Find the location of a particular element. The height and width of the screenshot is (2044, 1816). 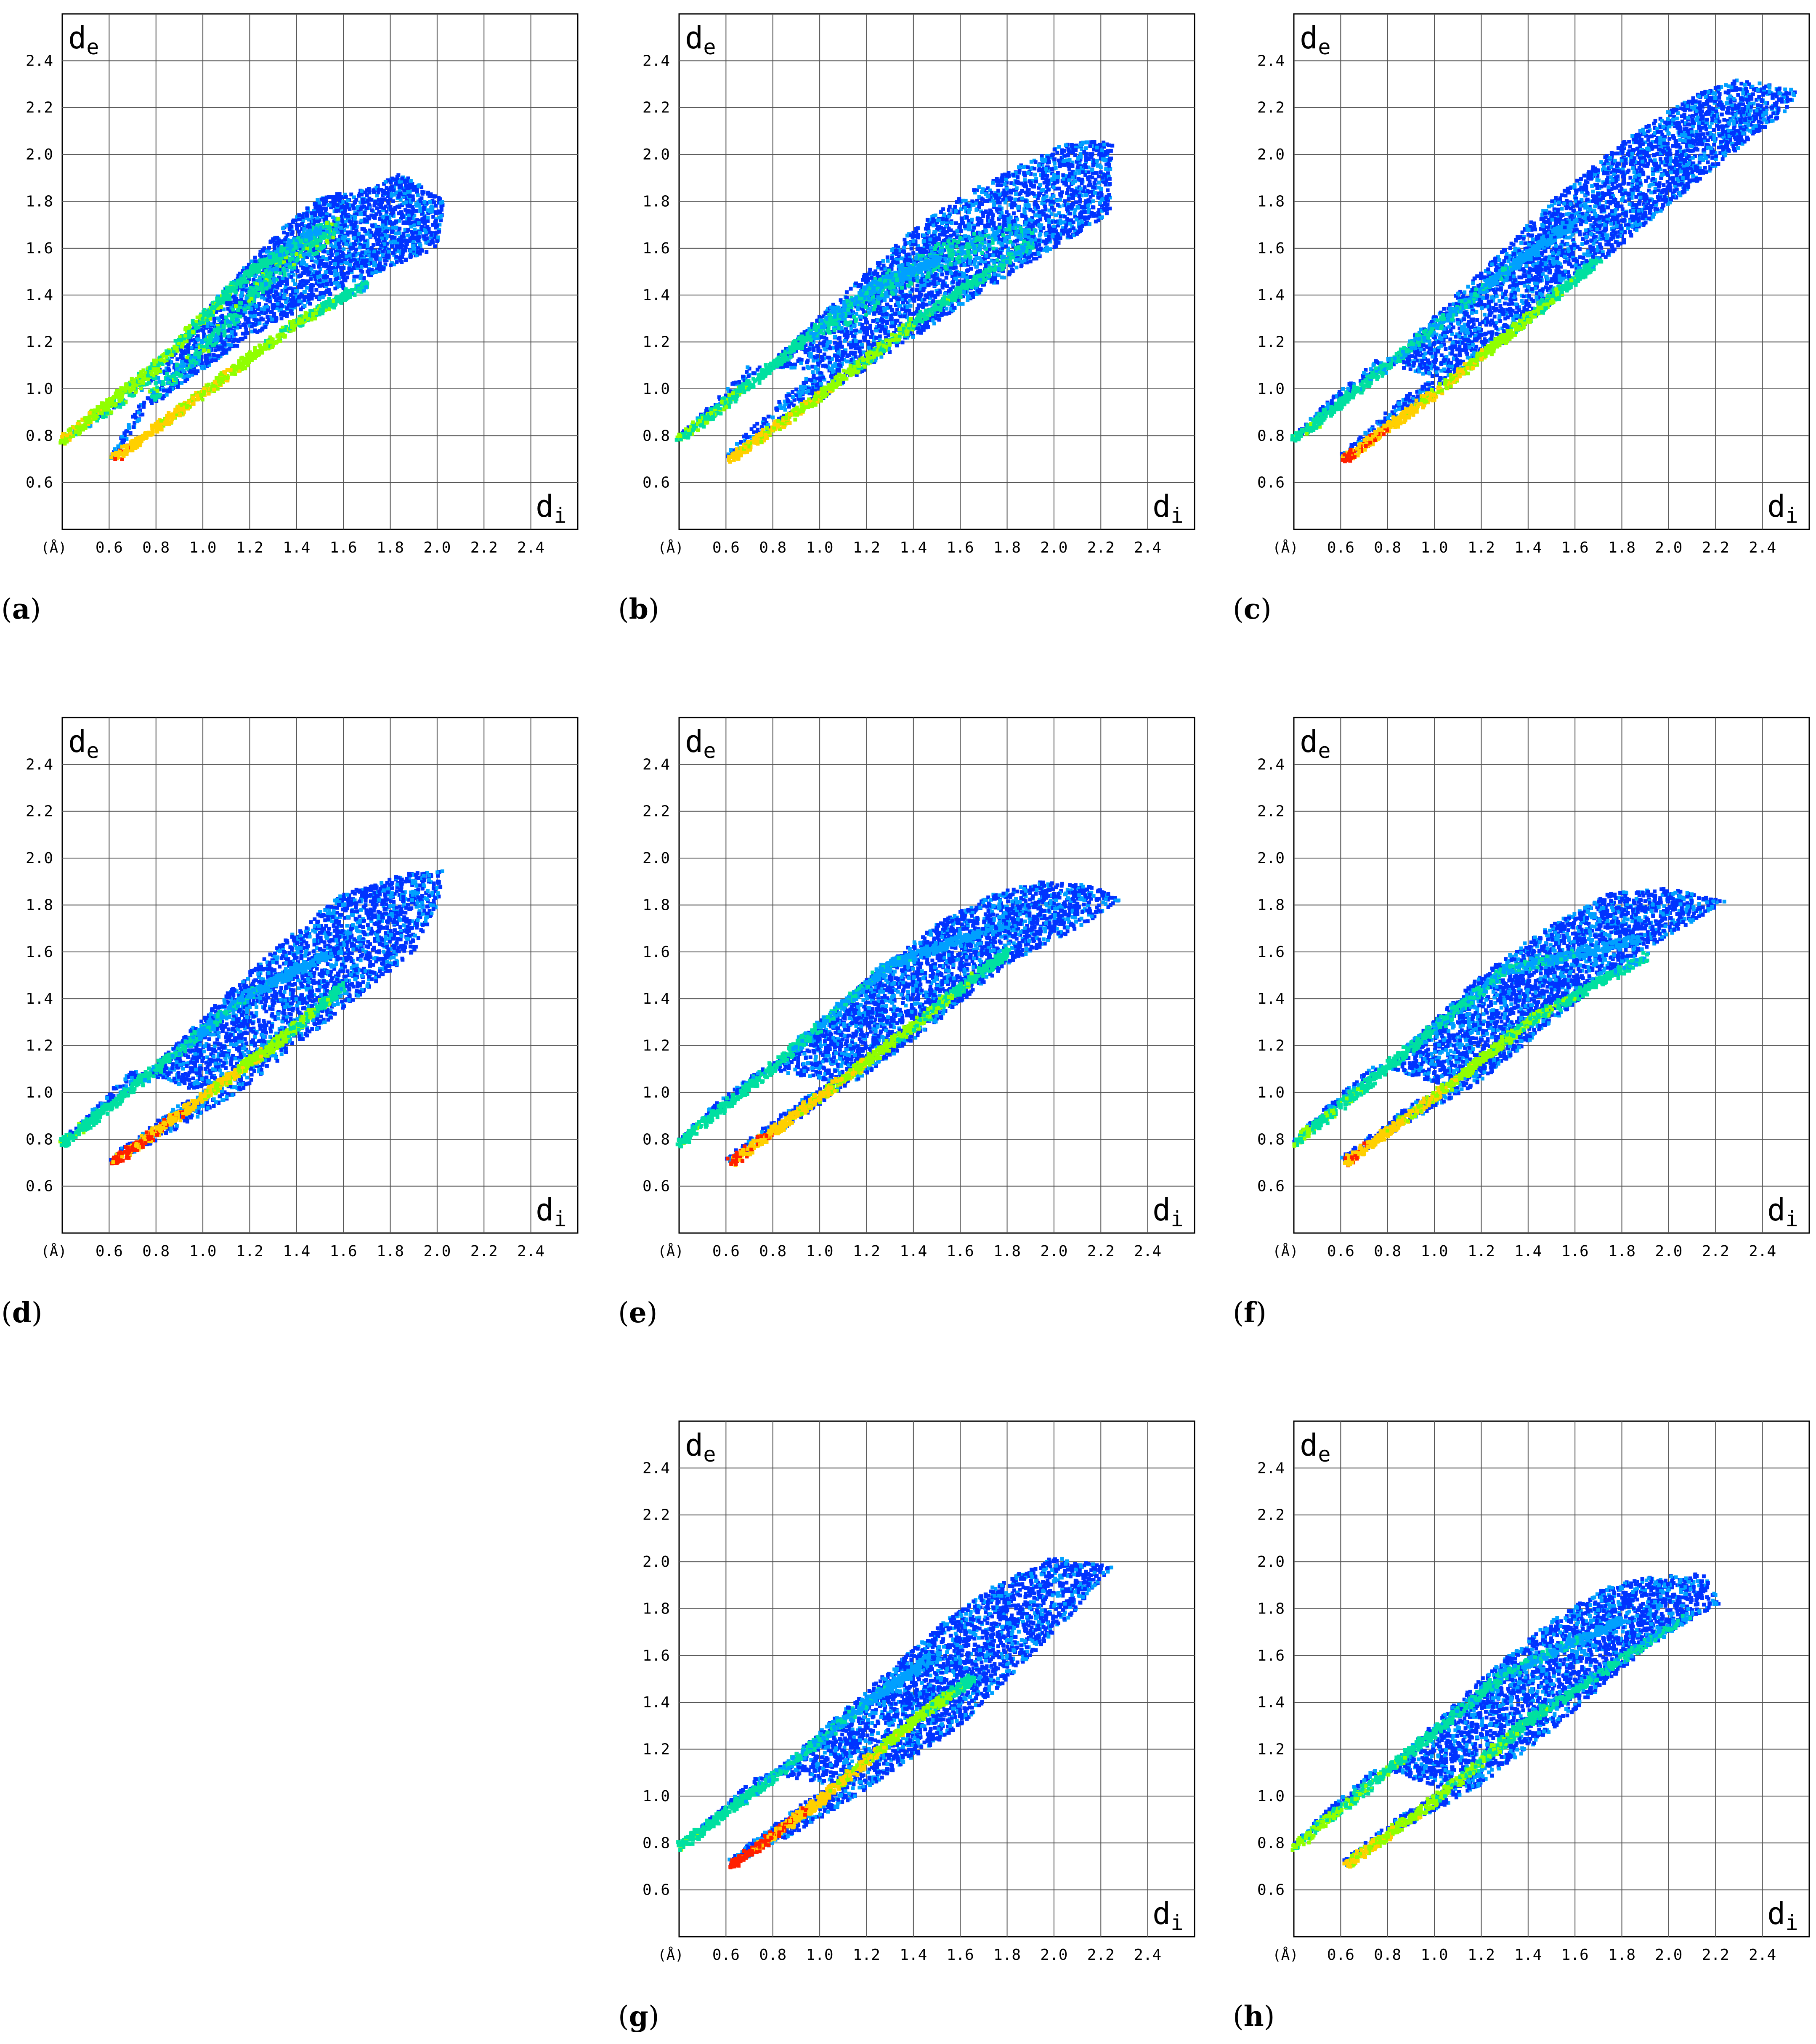

y-tick-label: 1.2 is located at coordinates (39, 342).